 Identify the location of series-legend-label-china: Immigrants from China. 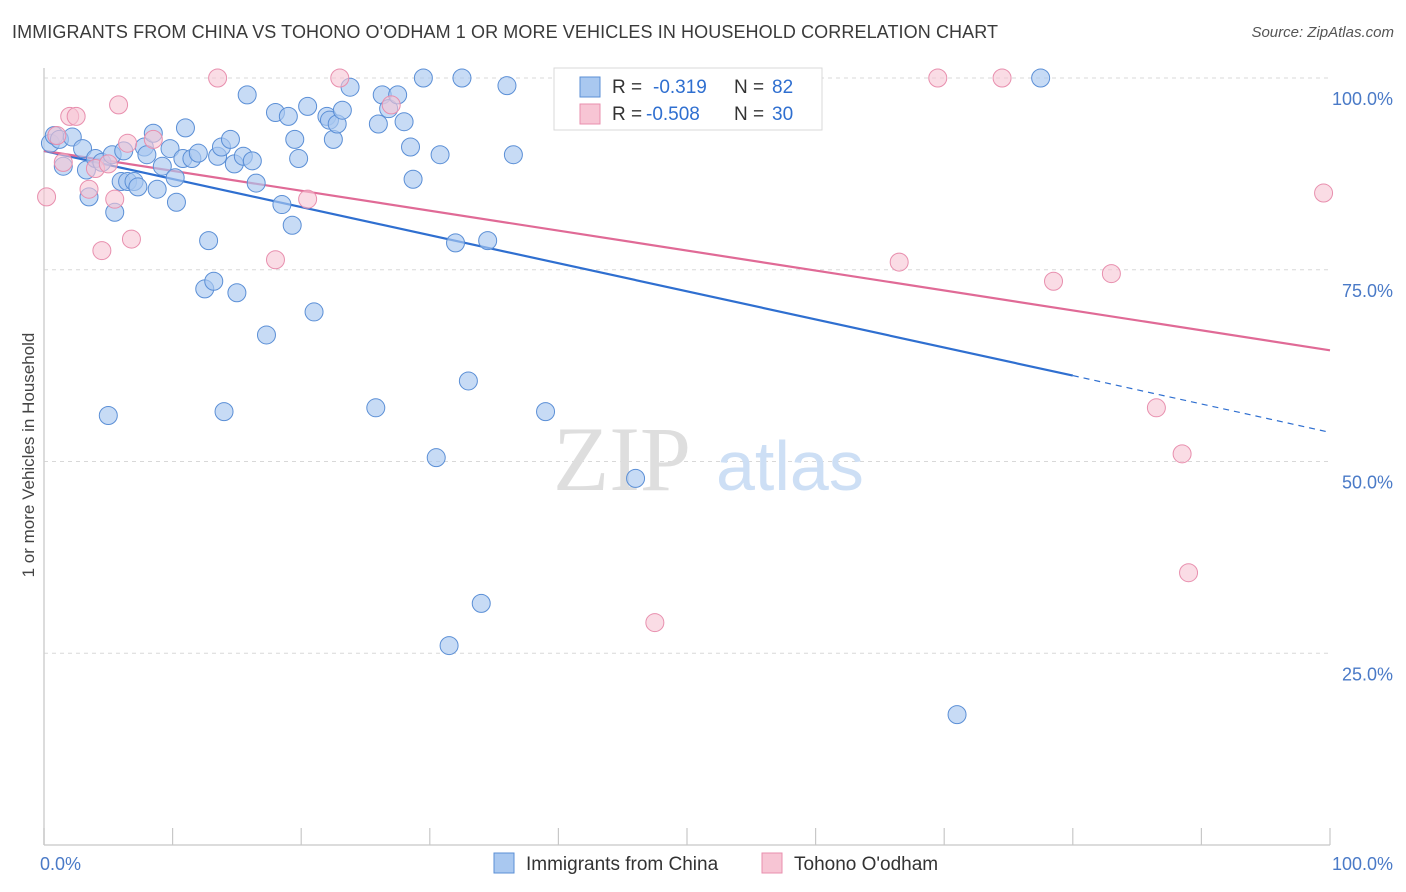
(622, 864).